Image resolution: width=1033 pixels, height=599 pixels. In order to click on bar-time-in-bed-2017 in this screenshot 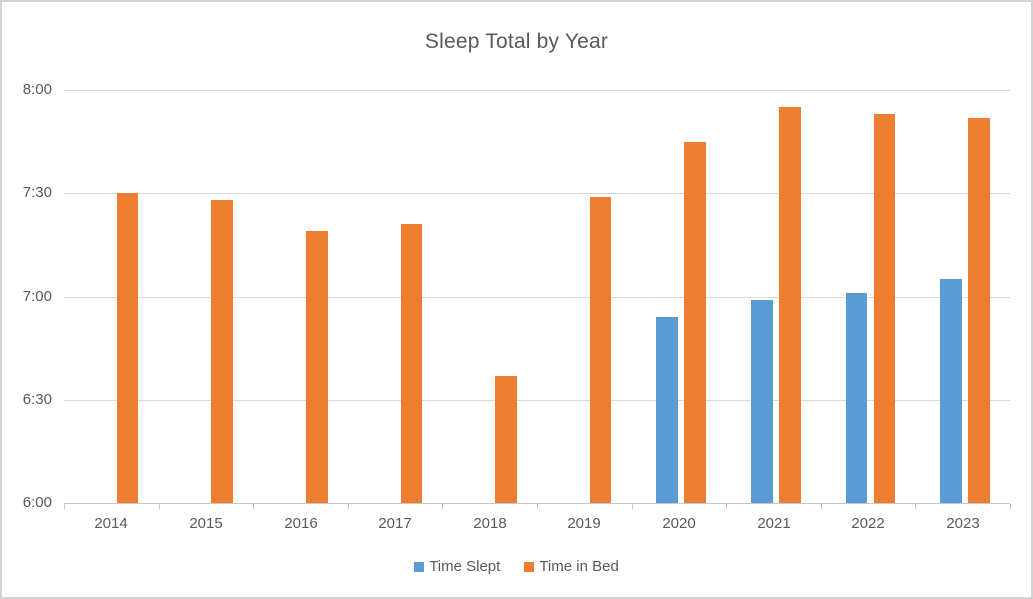, I will do `click(411, 363)`.